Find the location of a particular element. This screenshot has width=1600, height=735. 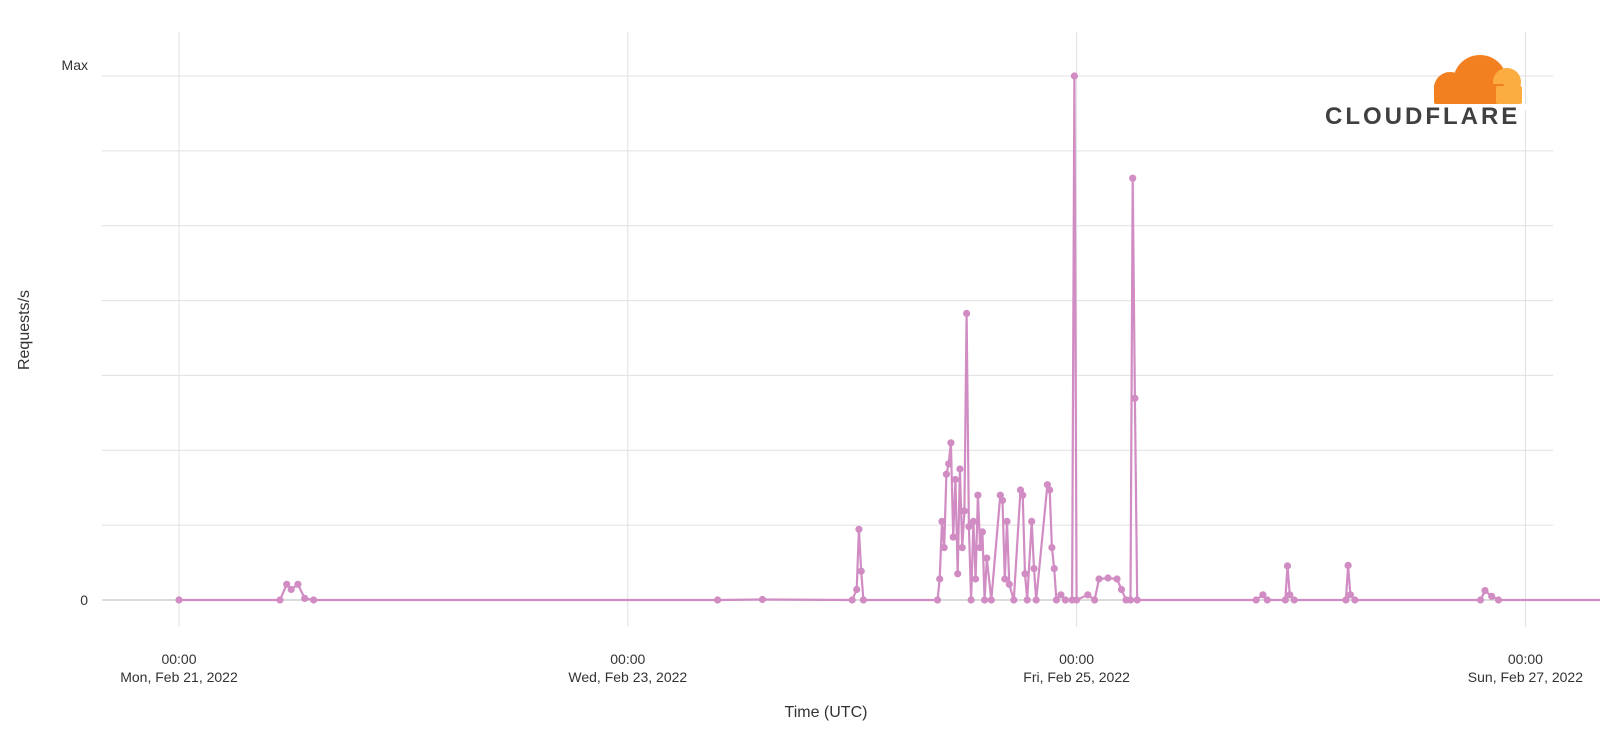

x-axis-title: Time (UTC) is located at coordinates (826, 712).